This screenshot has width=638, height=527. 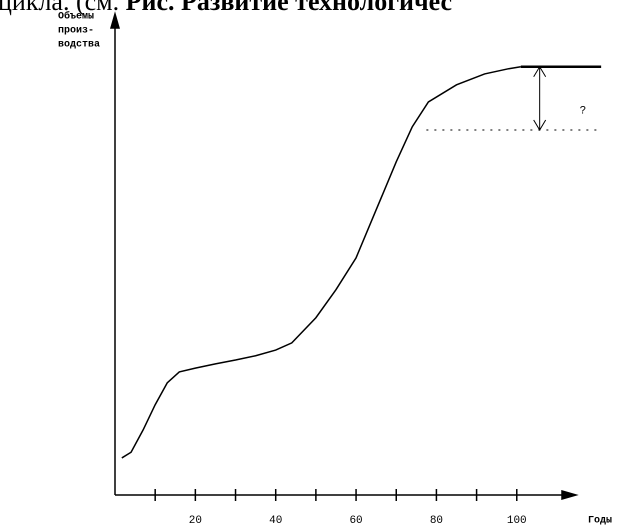 I want to click on x-tick-label: 100, so click(x=517, y=521).